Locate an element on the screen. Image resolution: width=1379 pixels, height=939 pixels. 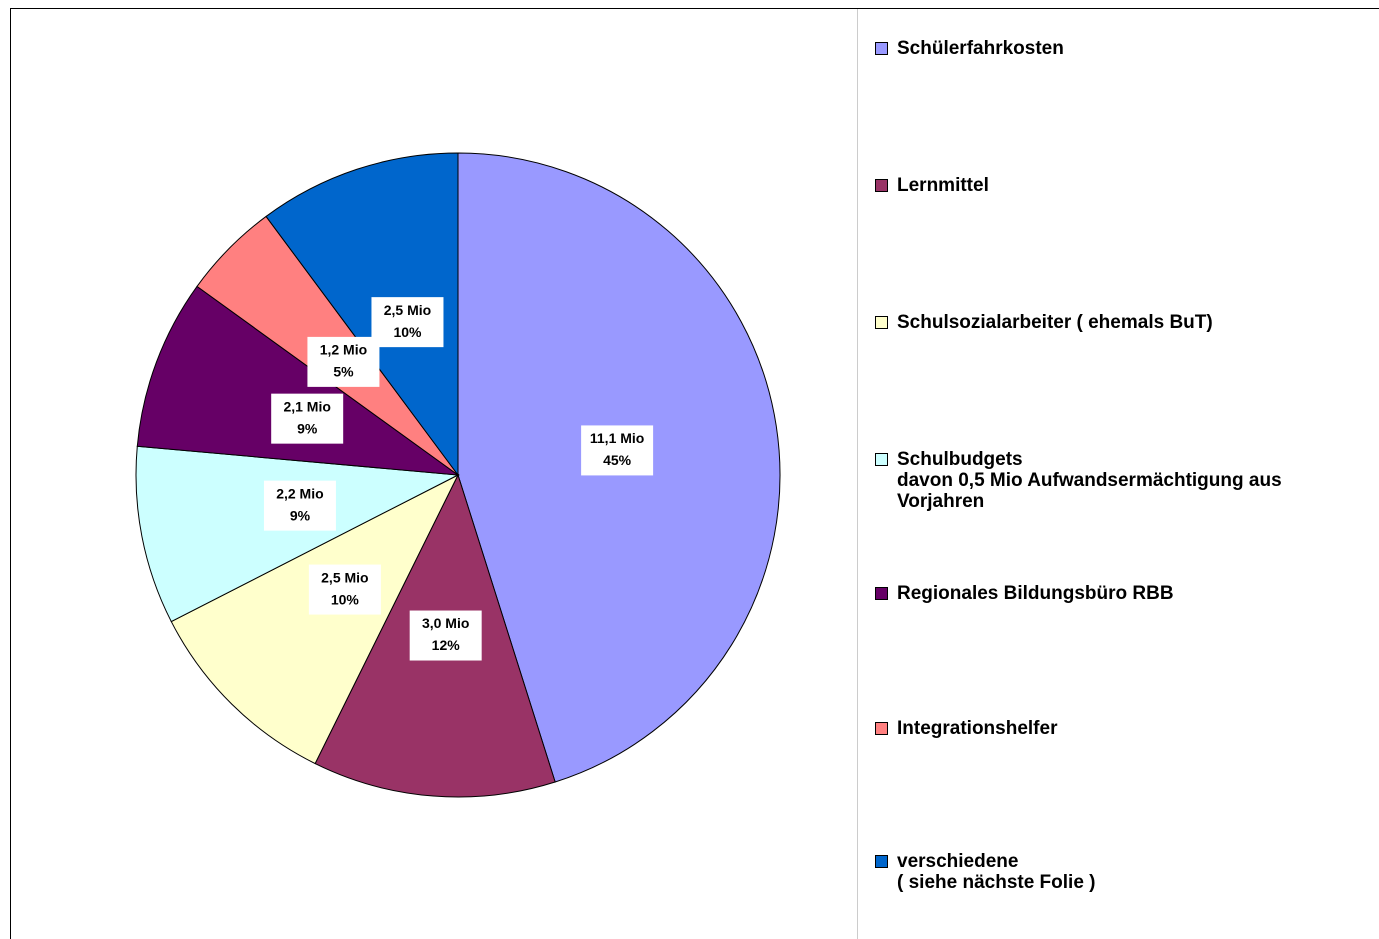
legend-label: Regionales Bildungsbüro RBB is located at coordinates (1035, 593).